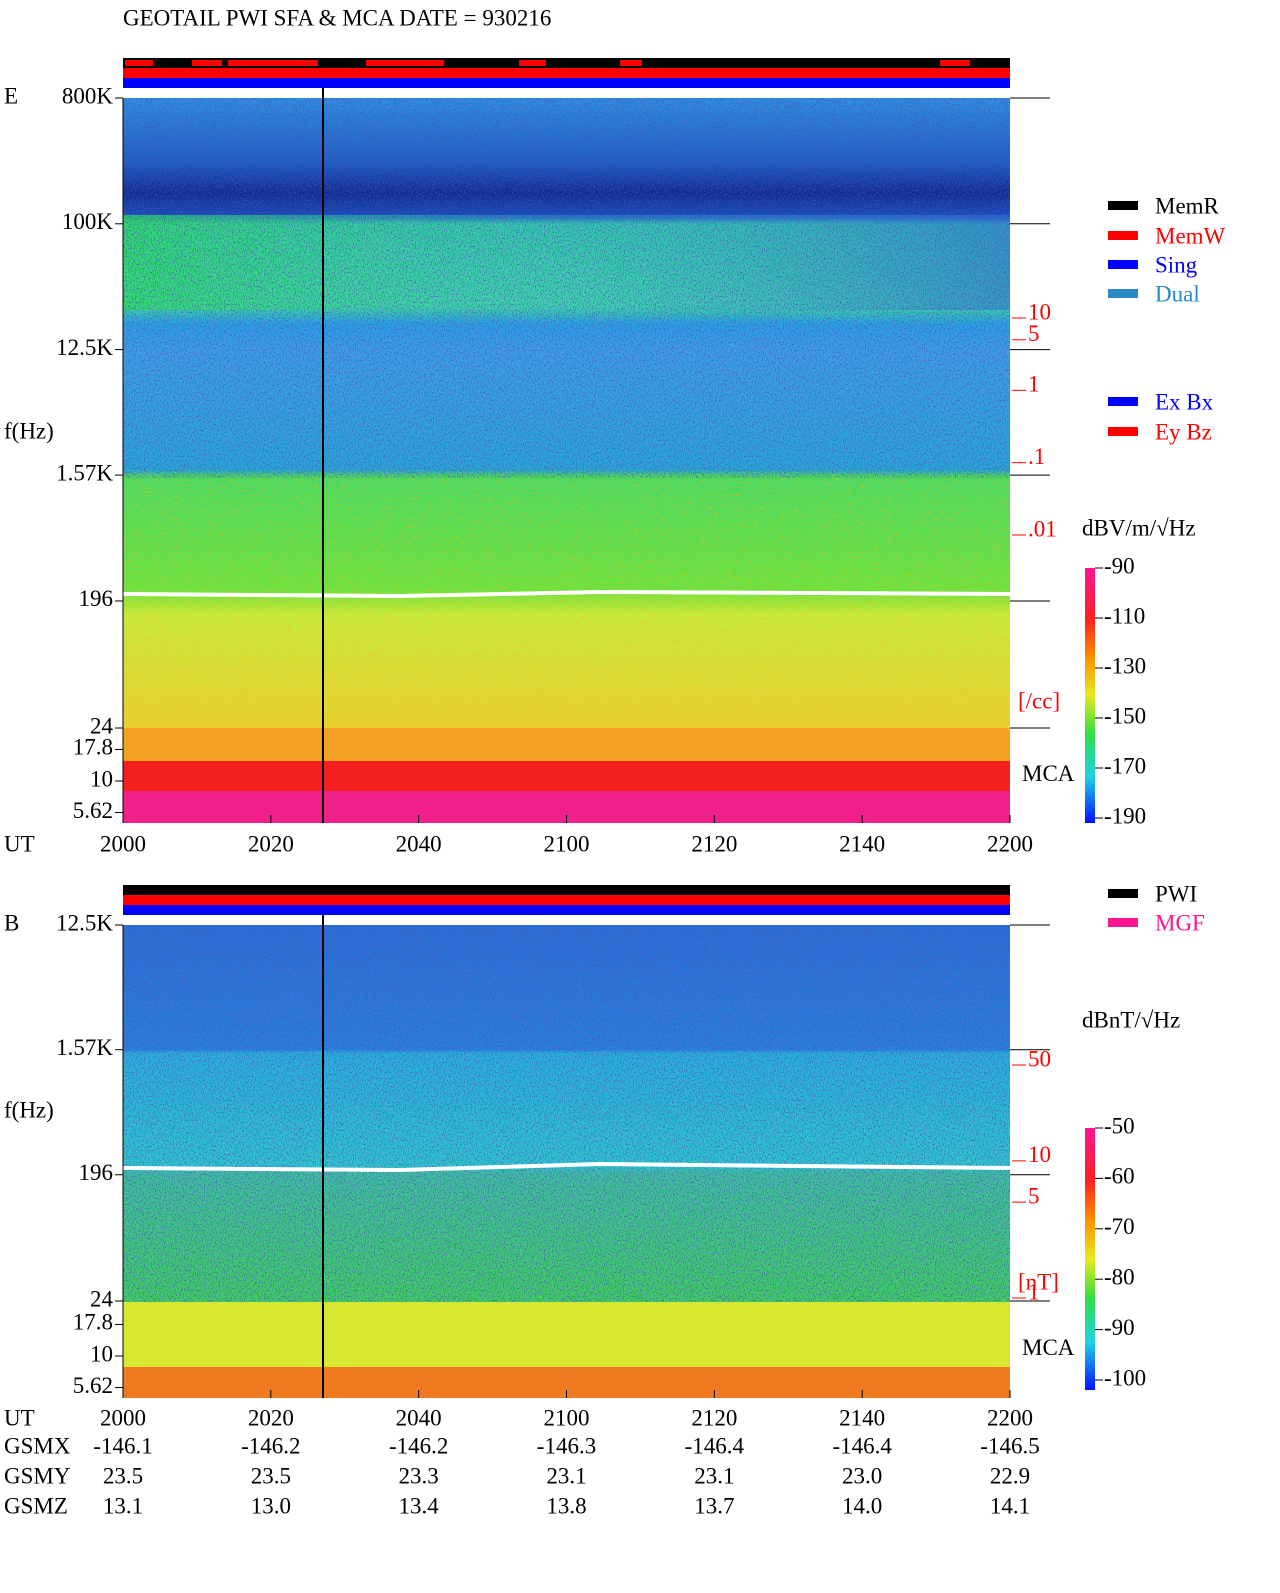 This screenshot has height=1593, width=1280. Describe the element at coordinates (37, 1475) in the screenshot. I see `orbit-label: GSMY` at that location.